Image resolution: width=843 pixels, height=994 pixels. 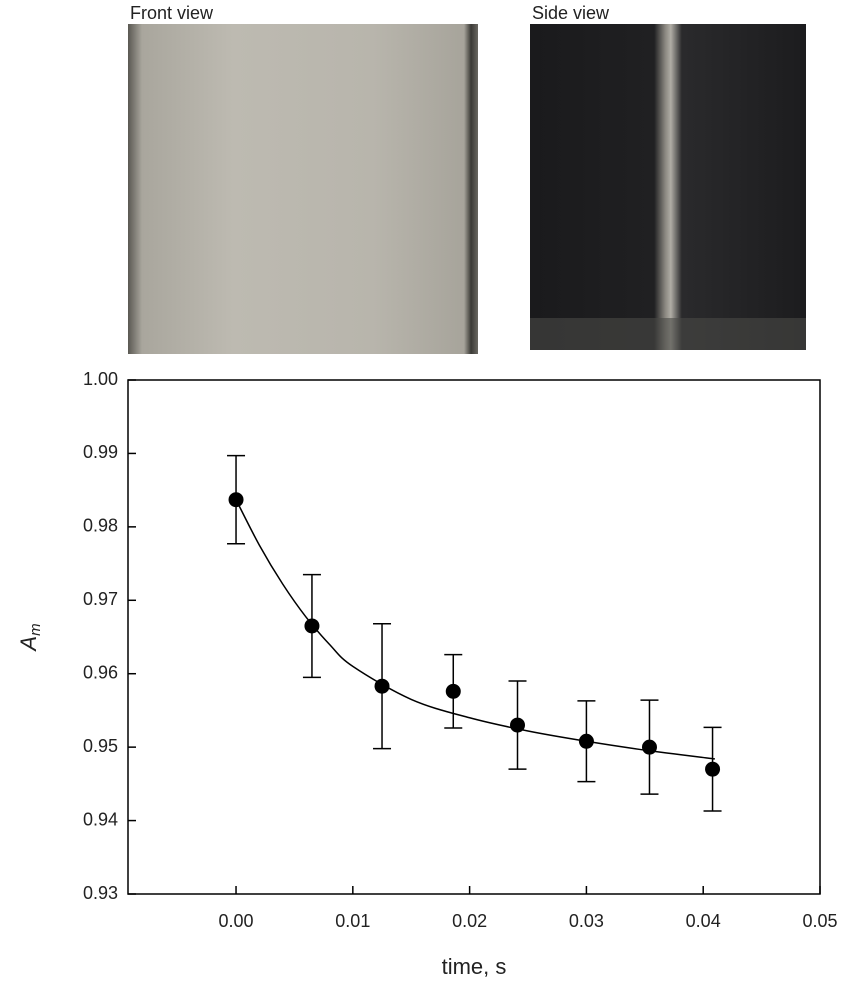 What do you see at coordinates (571, 13) in the screenshot?
I see `photo-label: Side view` at bounding box center [571, 13].